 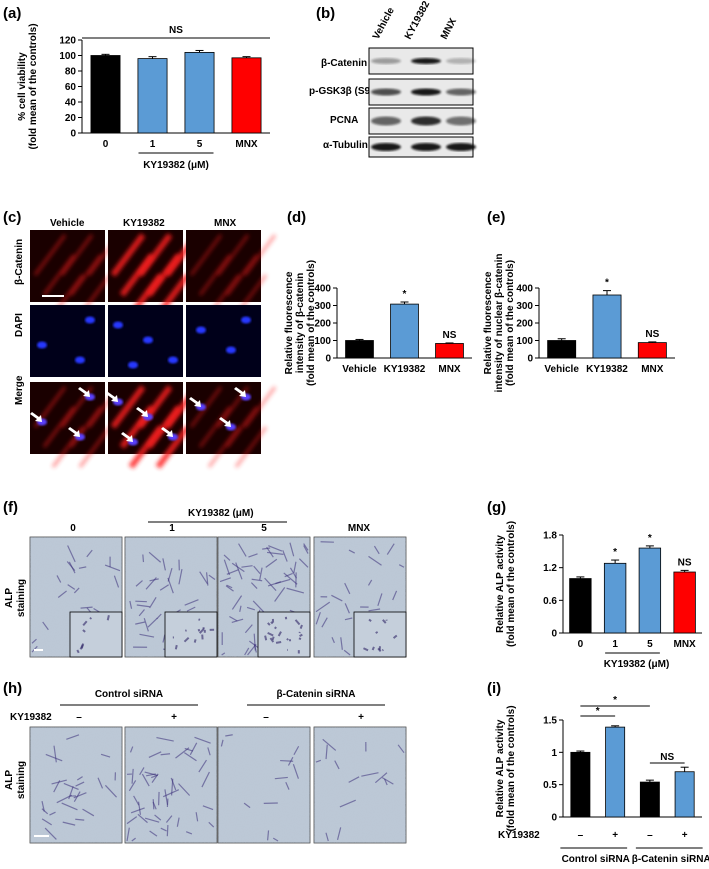 What do you see at coordinates (524, 306) in the screenshot?
I see `y-tick-label: 300` at bounding box center [524, 306].